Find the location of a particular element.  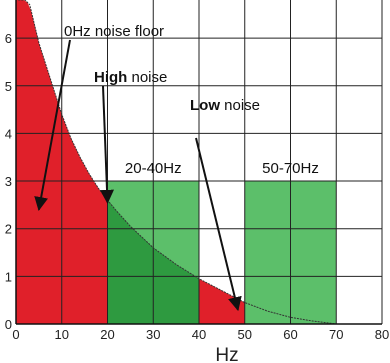

y-tick-label: 6 is located at coordinates (8, 38).